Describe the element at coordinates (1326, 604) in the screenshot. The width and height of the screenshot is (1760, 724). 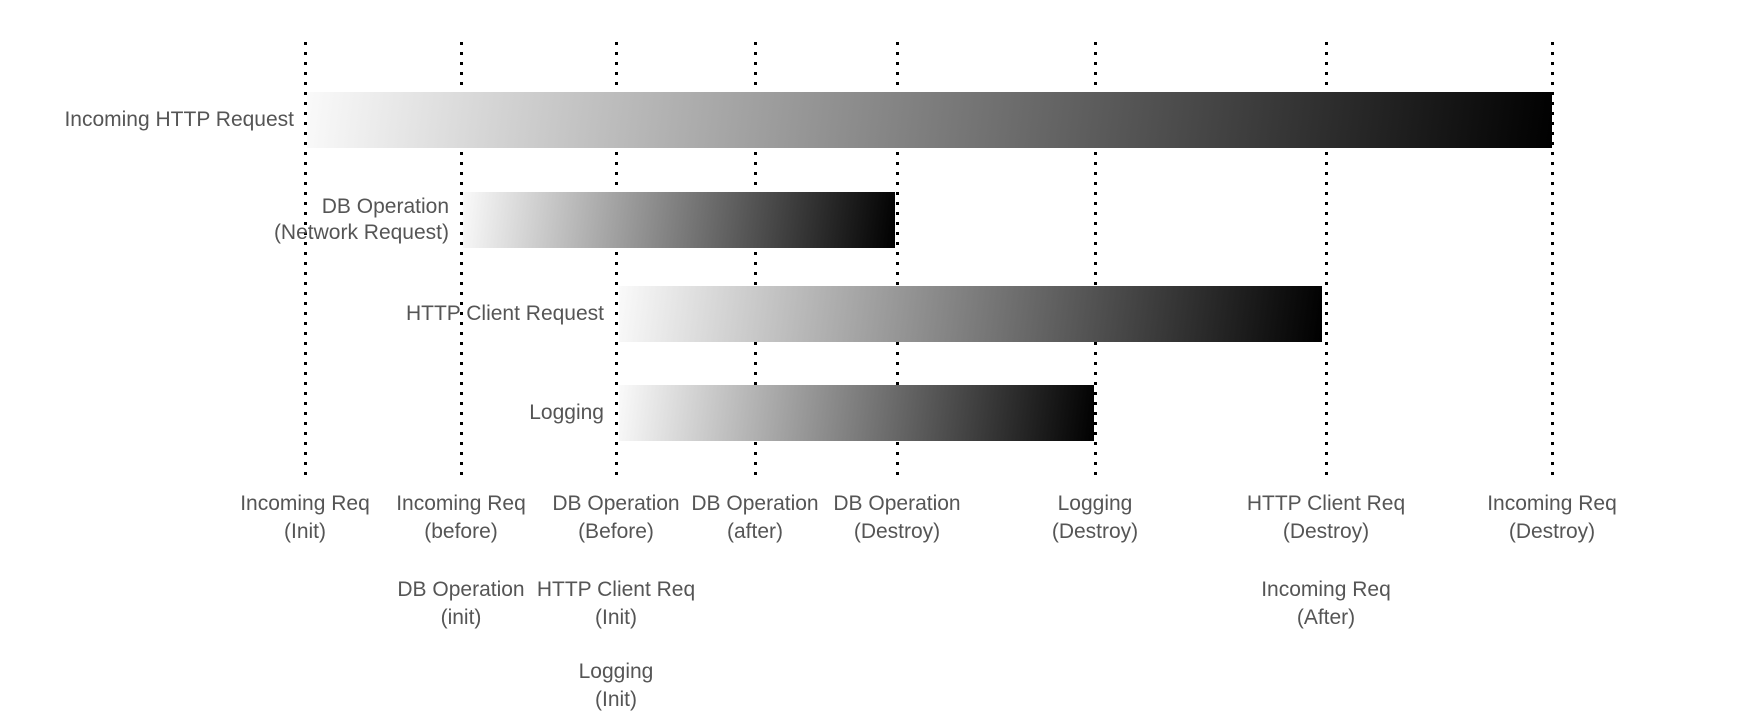
I see `event-label-incoming-req-after: Incoming Req (After)` at that location.